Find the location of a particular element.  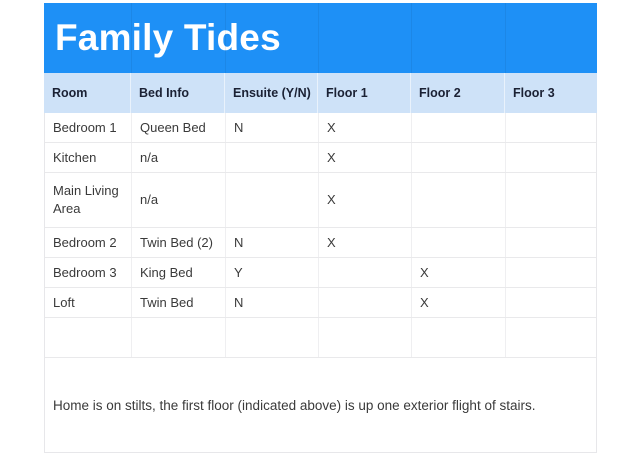

cell-room: Kitchen is located at coordinates (88, 157).